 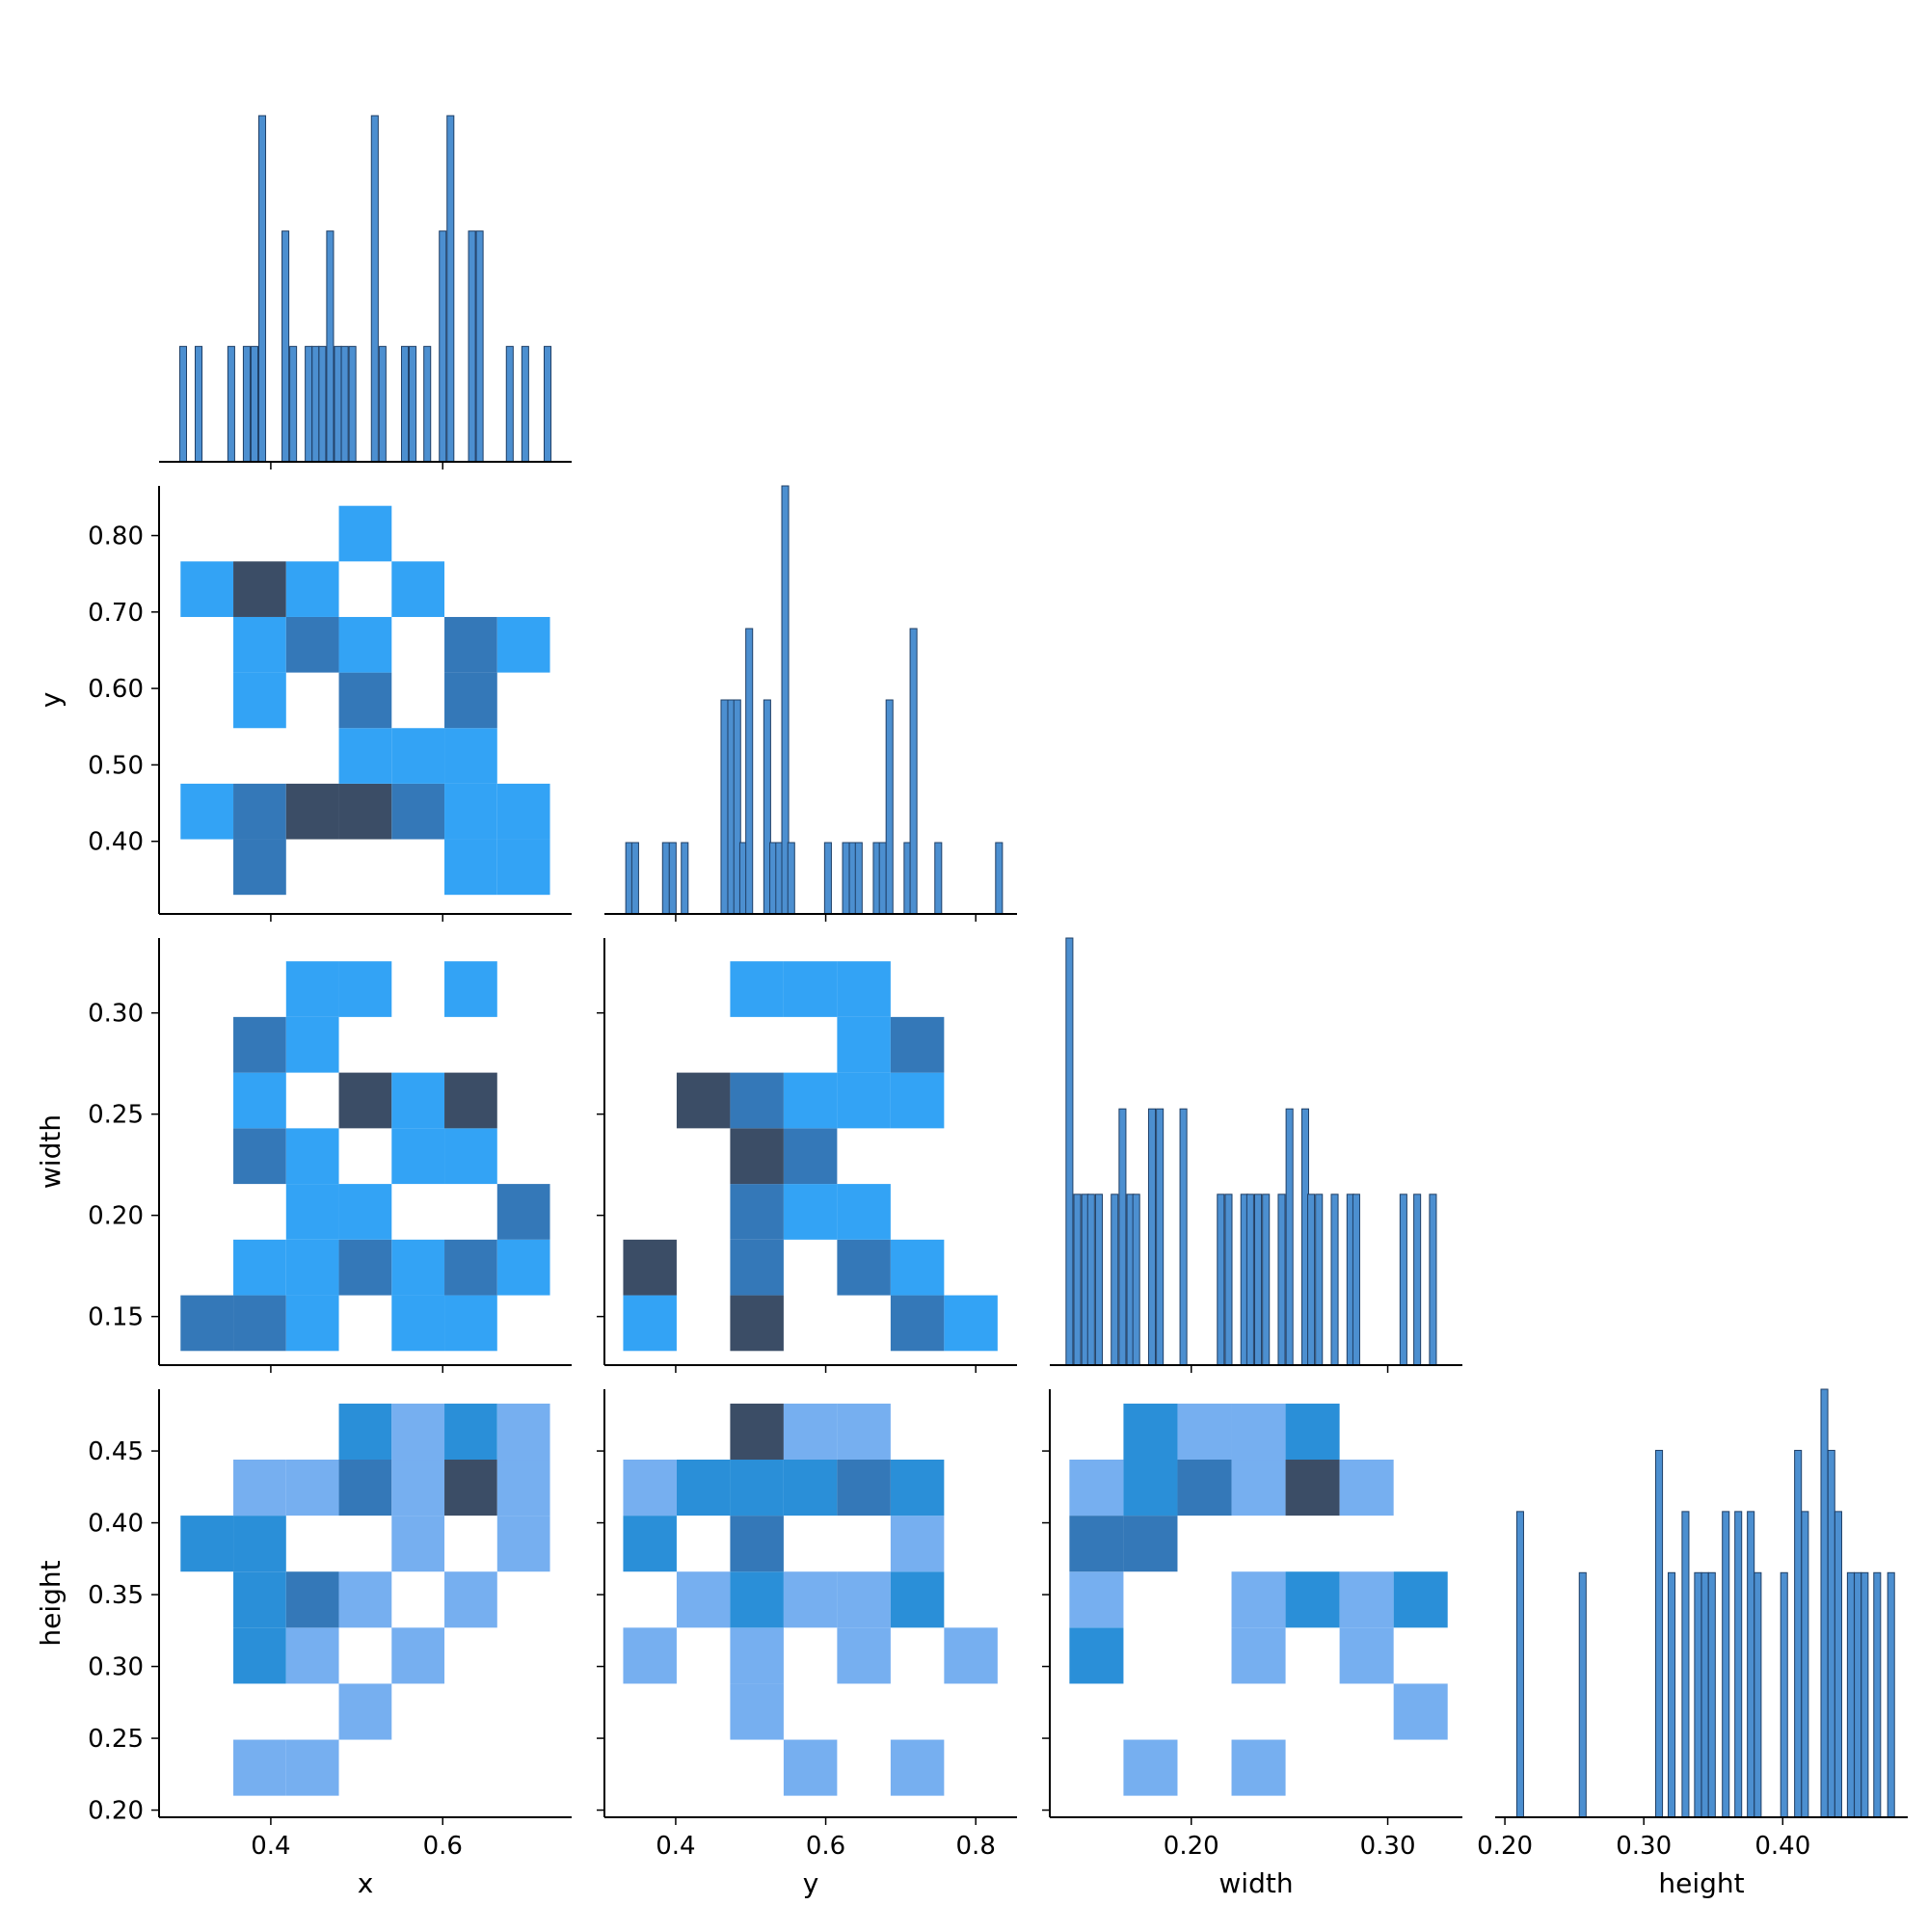 I want to click on y-tick-label: 0.45, so click(x=116, y=1452).